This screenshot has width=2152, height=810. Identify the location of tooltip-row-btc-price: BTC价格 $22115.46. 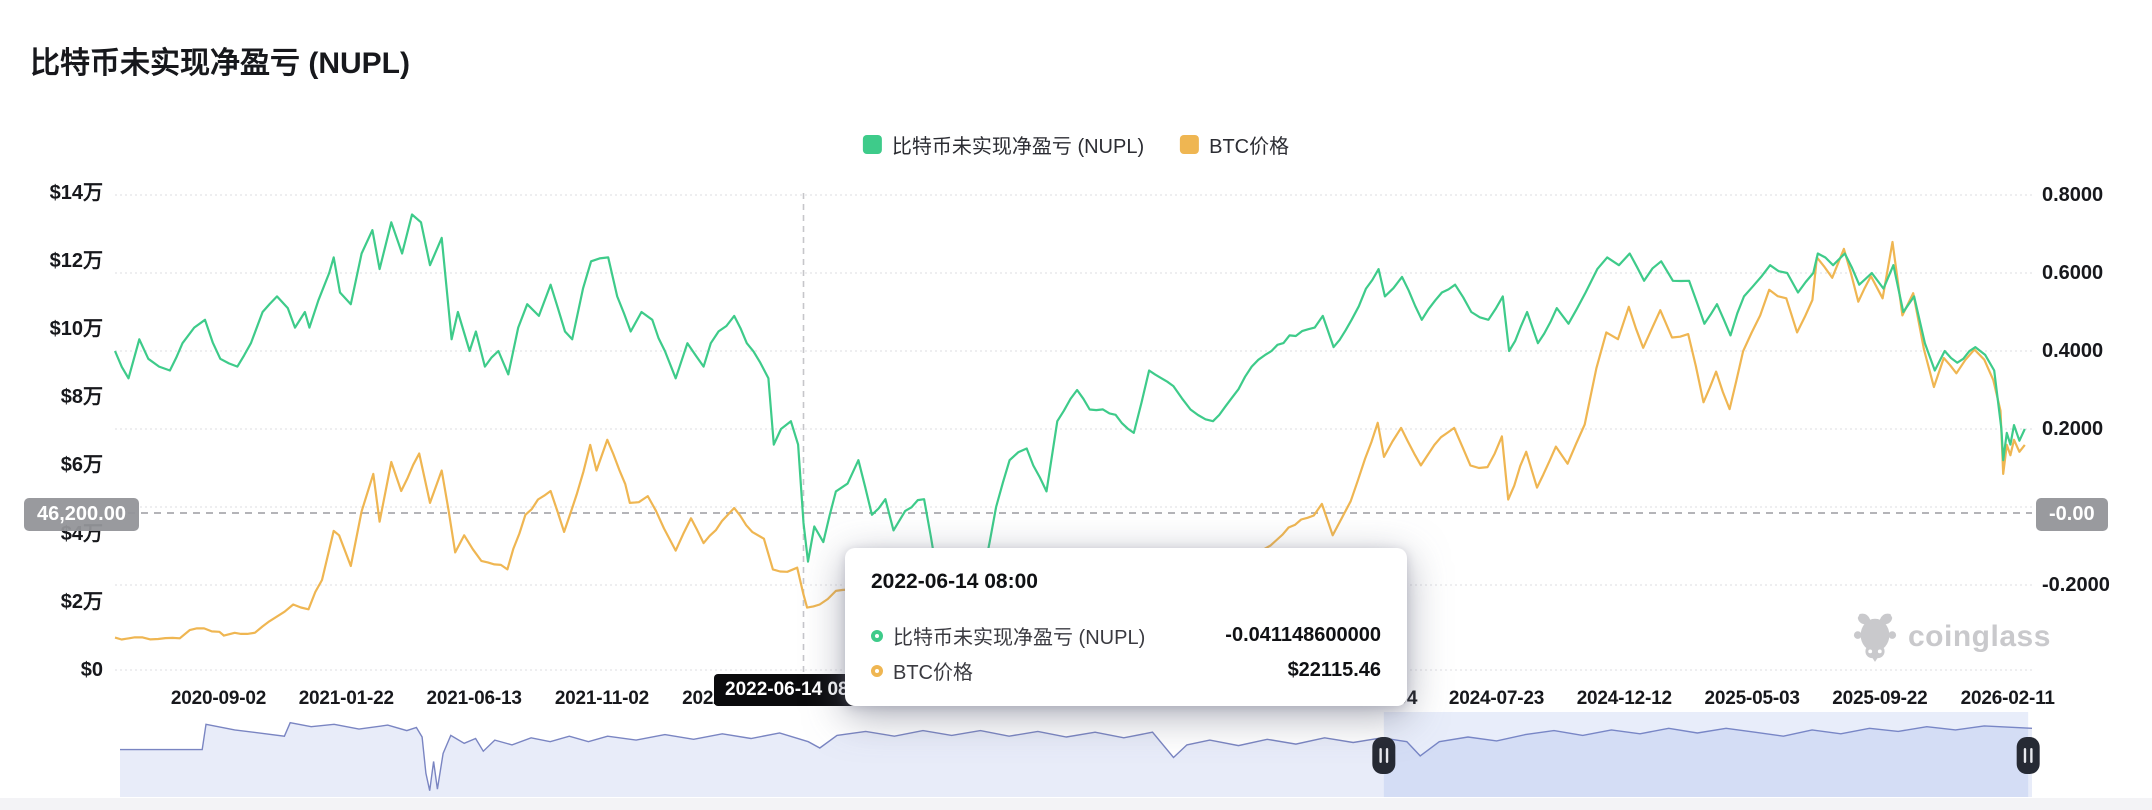
(1126, 670).